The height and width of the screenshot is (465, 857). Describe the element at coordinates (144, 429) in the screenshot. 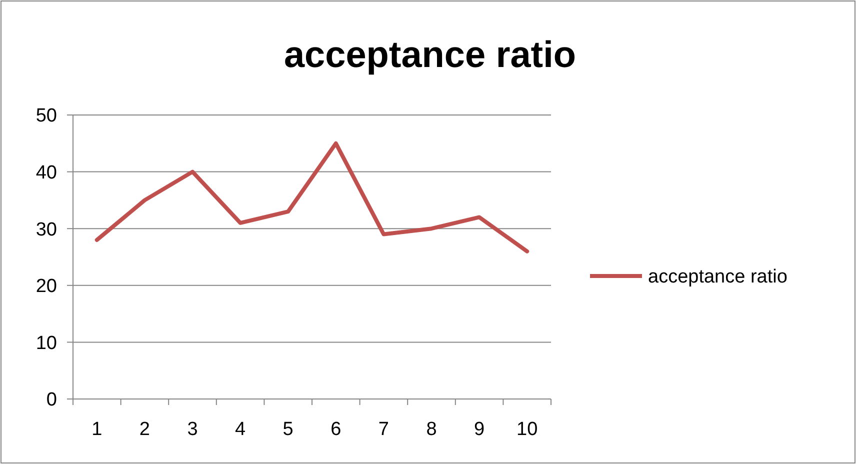

I see `x-tick-label: 2` at that location.